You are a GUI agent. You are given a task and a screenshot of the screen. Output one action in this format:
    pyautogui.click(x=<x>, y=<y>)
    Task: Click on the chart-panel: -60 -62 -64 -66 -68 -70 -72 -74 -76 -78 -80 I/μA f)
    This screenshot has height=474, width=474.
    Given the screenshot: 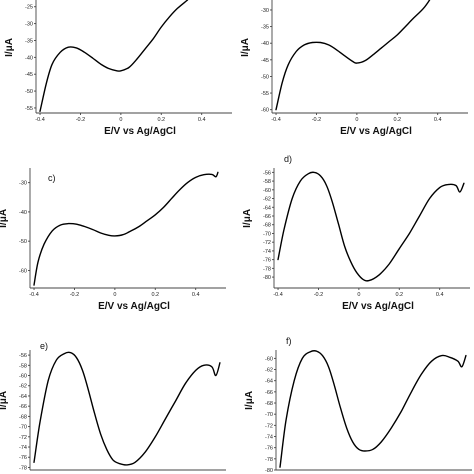 What is the action you would take?
    pyautogui.click(x=358, y=405)
    